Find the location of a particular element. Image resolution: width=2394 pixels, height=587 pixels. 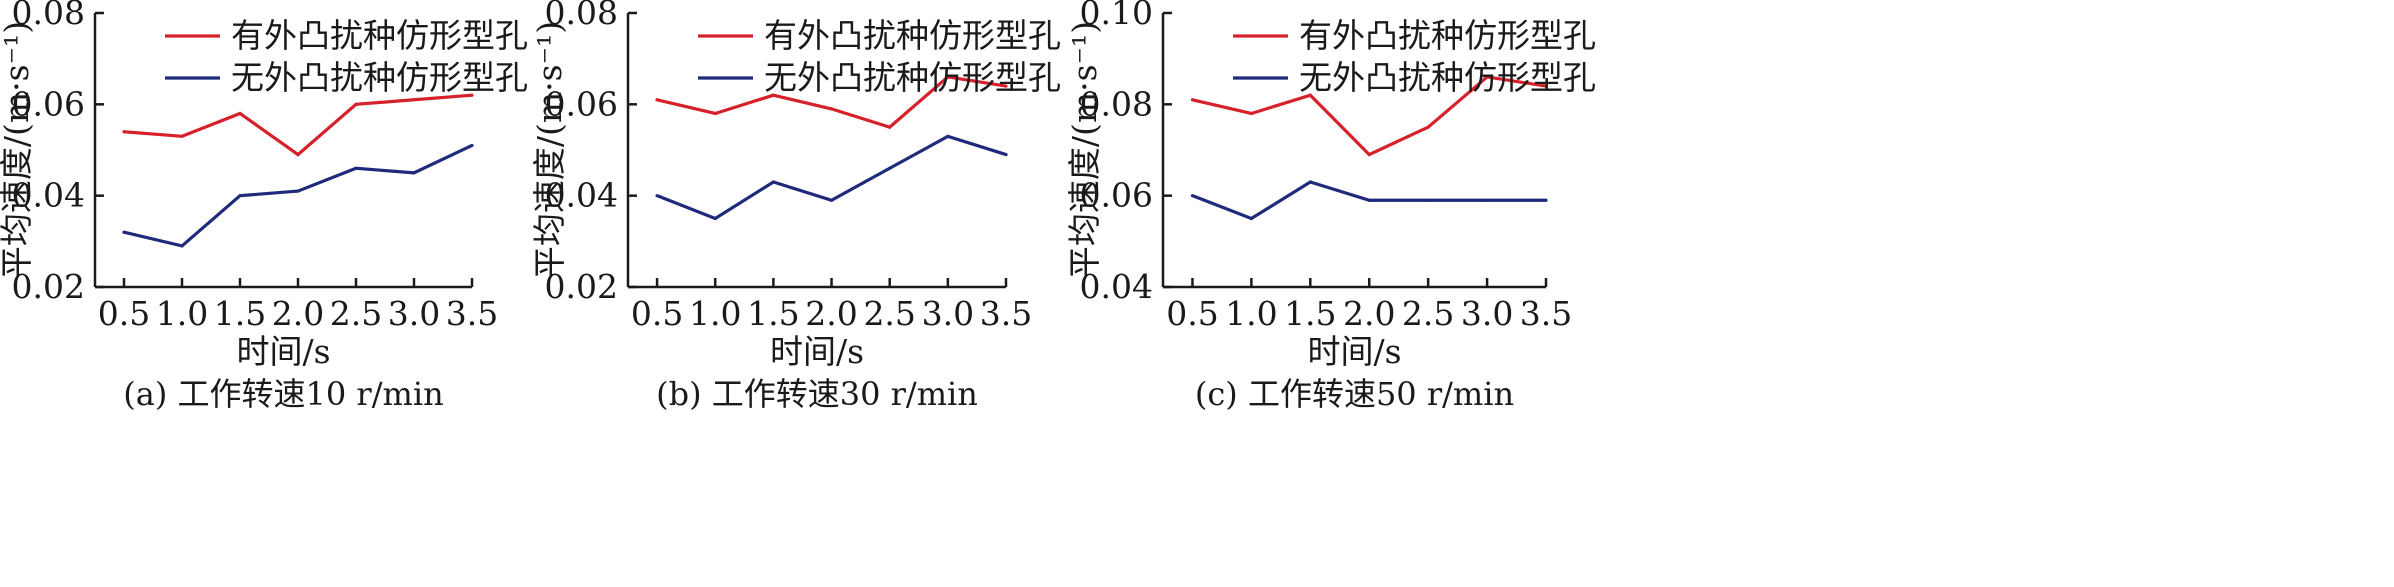

y-tick-label: 0.10 is located at coordinates (1116, 16).